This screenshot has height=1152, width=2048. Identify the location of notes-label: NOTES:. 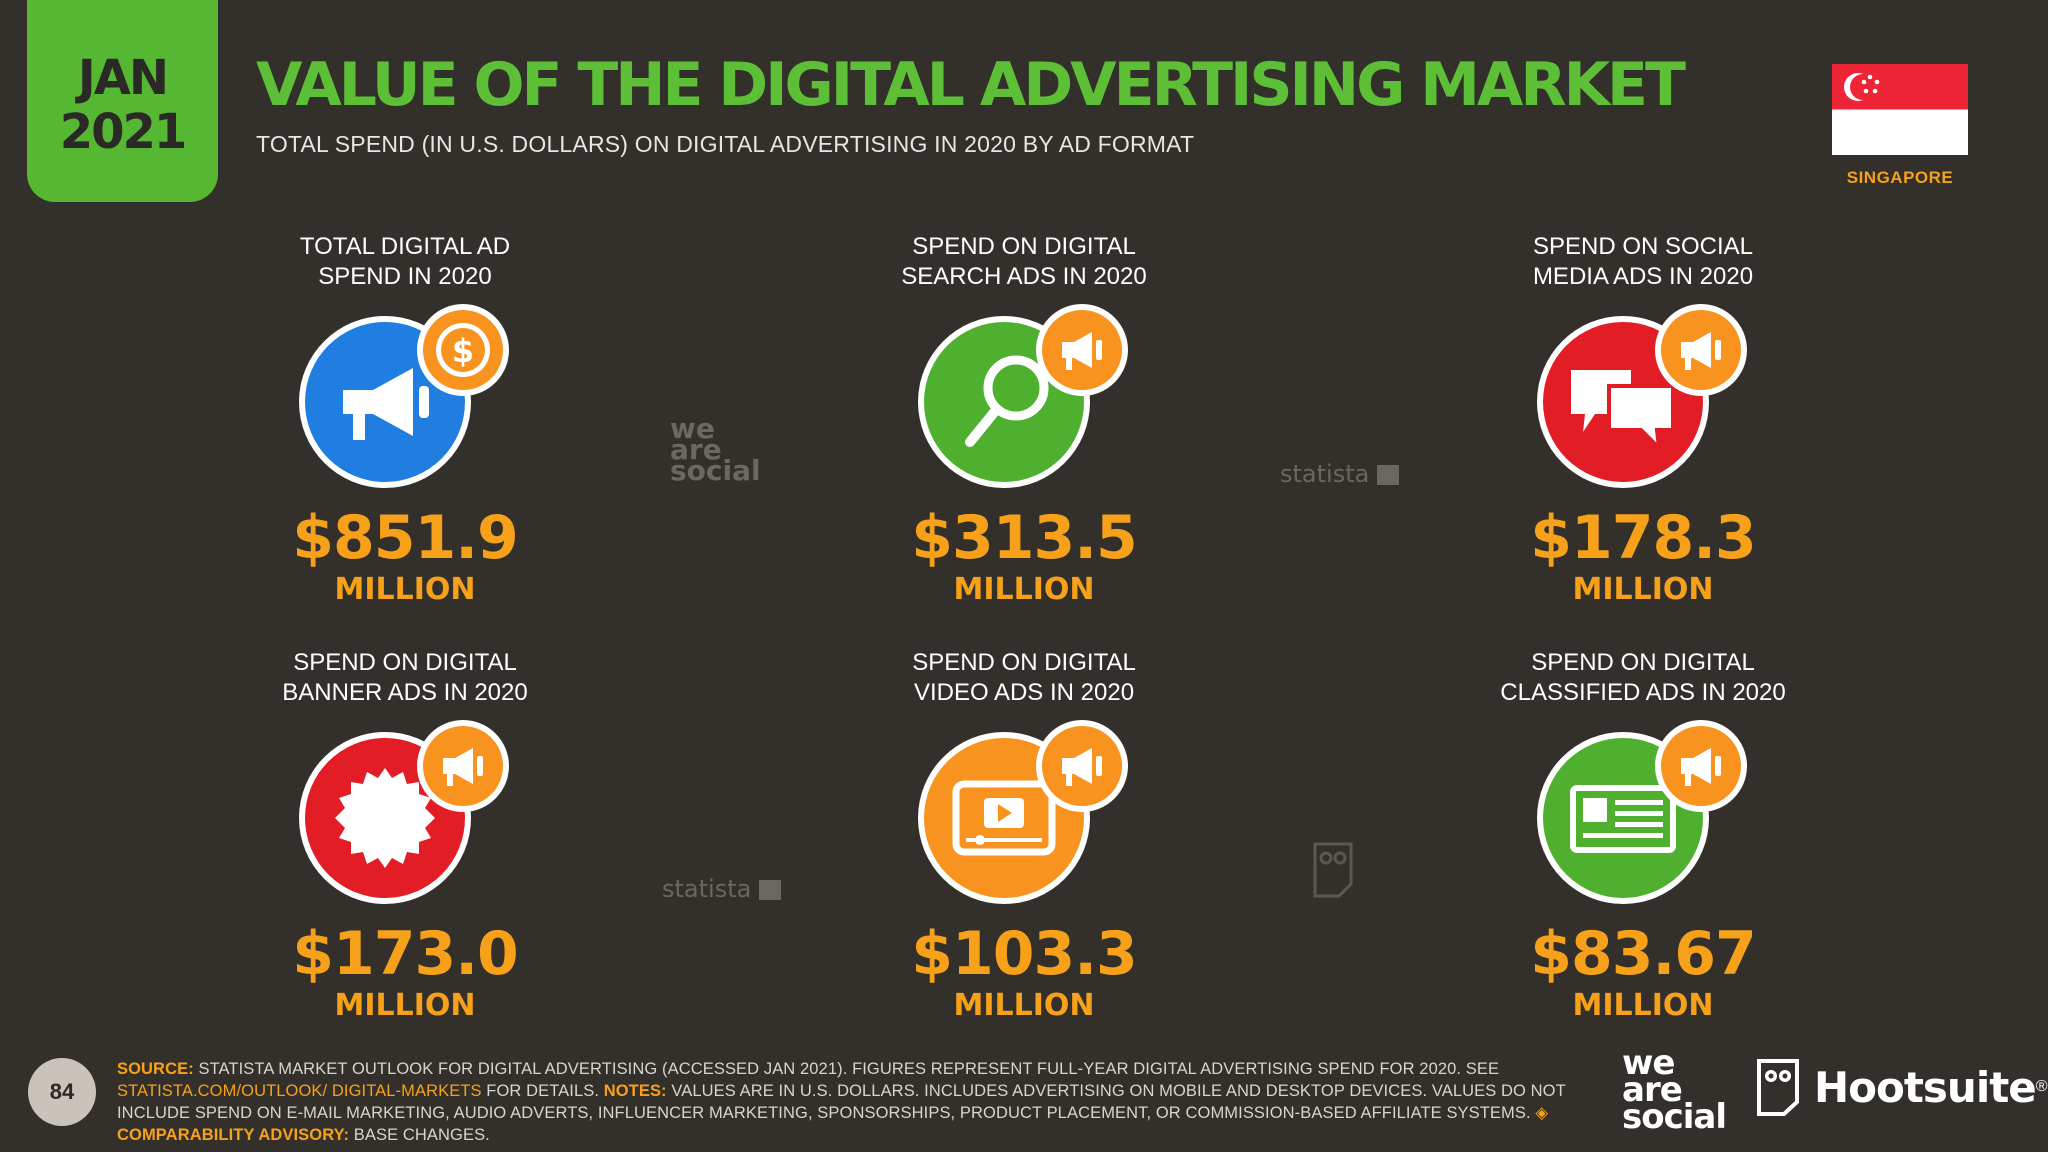
(635, 1091).